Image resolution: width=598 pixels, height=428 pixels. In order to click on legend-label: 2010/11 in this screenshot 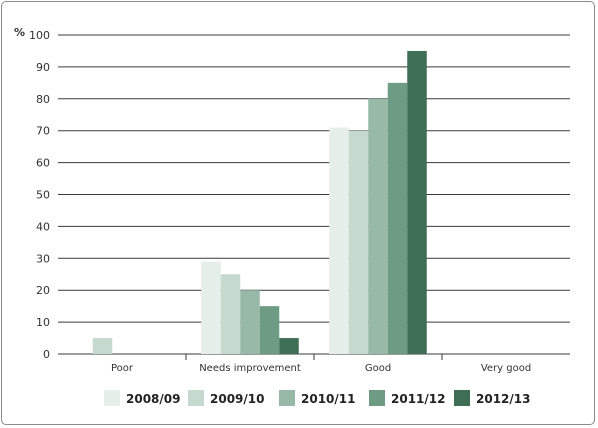, I will do `click(328, 399)`.